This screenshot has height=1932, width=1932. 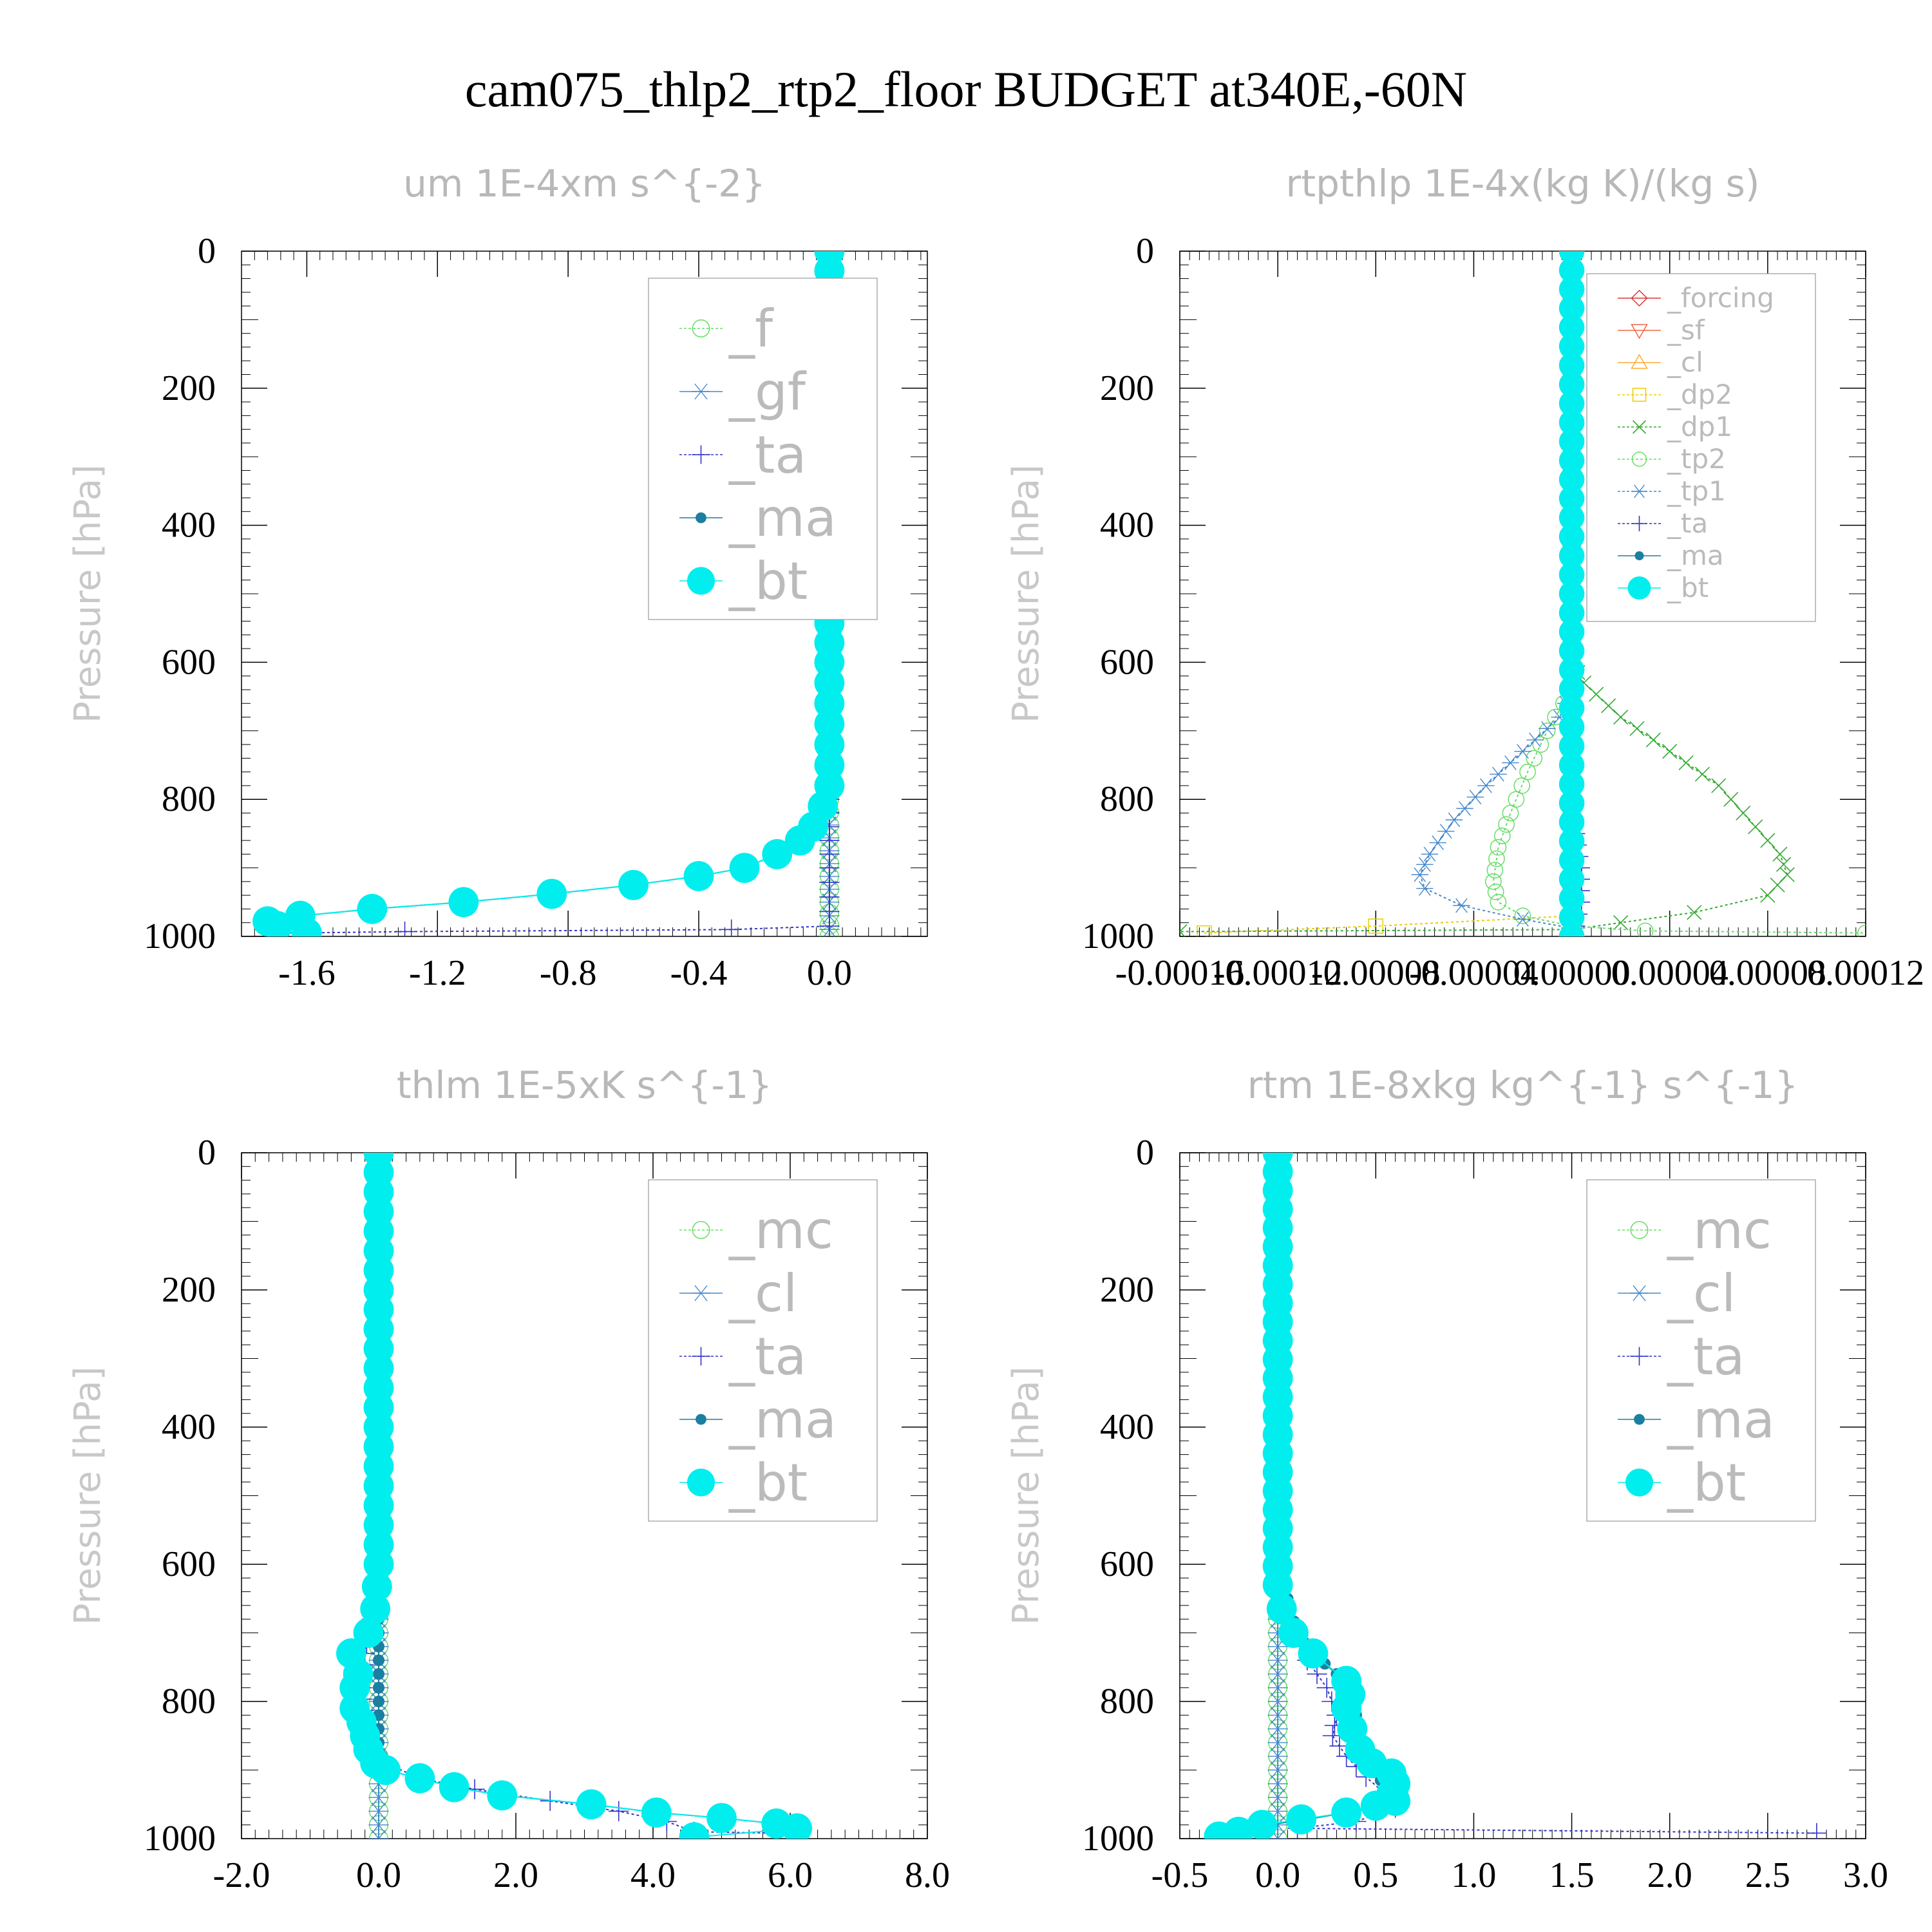 I want to click on x-tick-label: 6.0, so click(x=790, y=1875).